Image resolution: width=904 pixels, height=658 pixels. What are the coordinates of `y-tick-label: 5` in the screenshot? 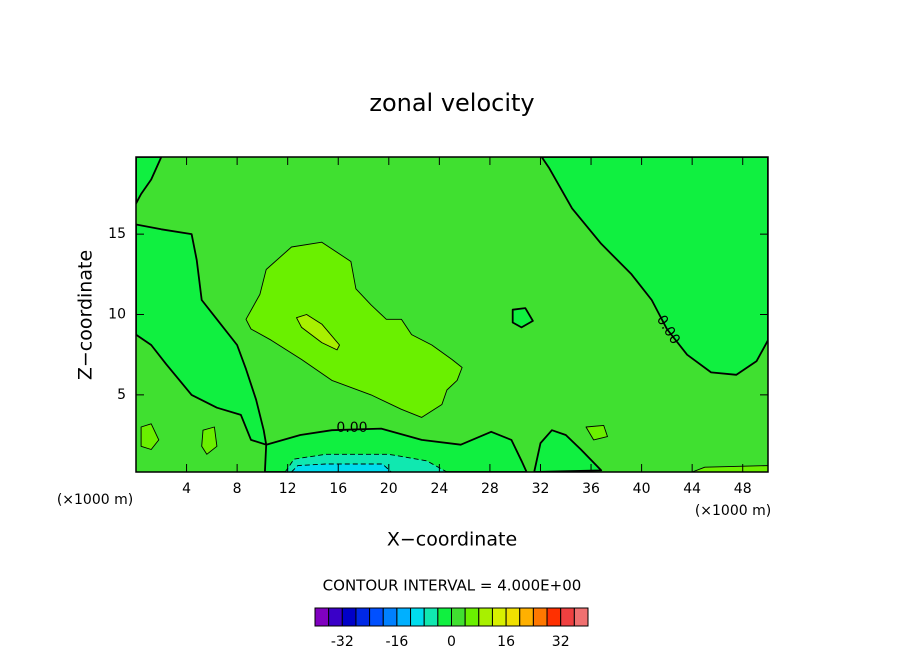 It's located at (121, 395).